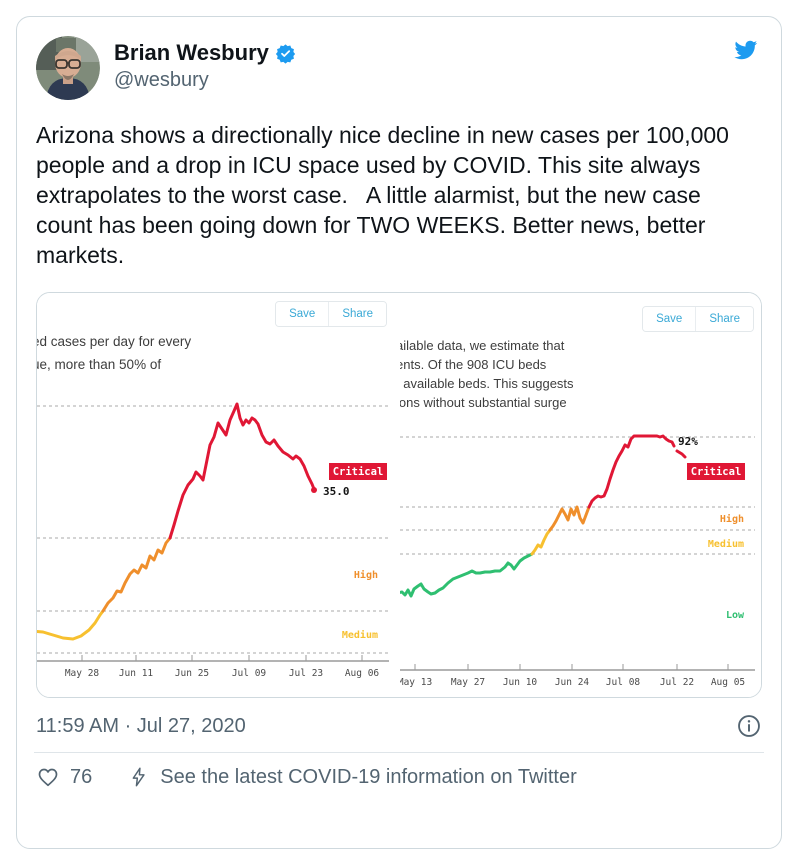 This screenshot has height=867, width=800. Describe the element at coordinates (336, 491) in the screenshot. I see `cases-current-value: 35.0` at that location.